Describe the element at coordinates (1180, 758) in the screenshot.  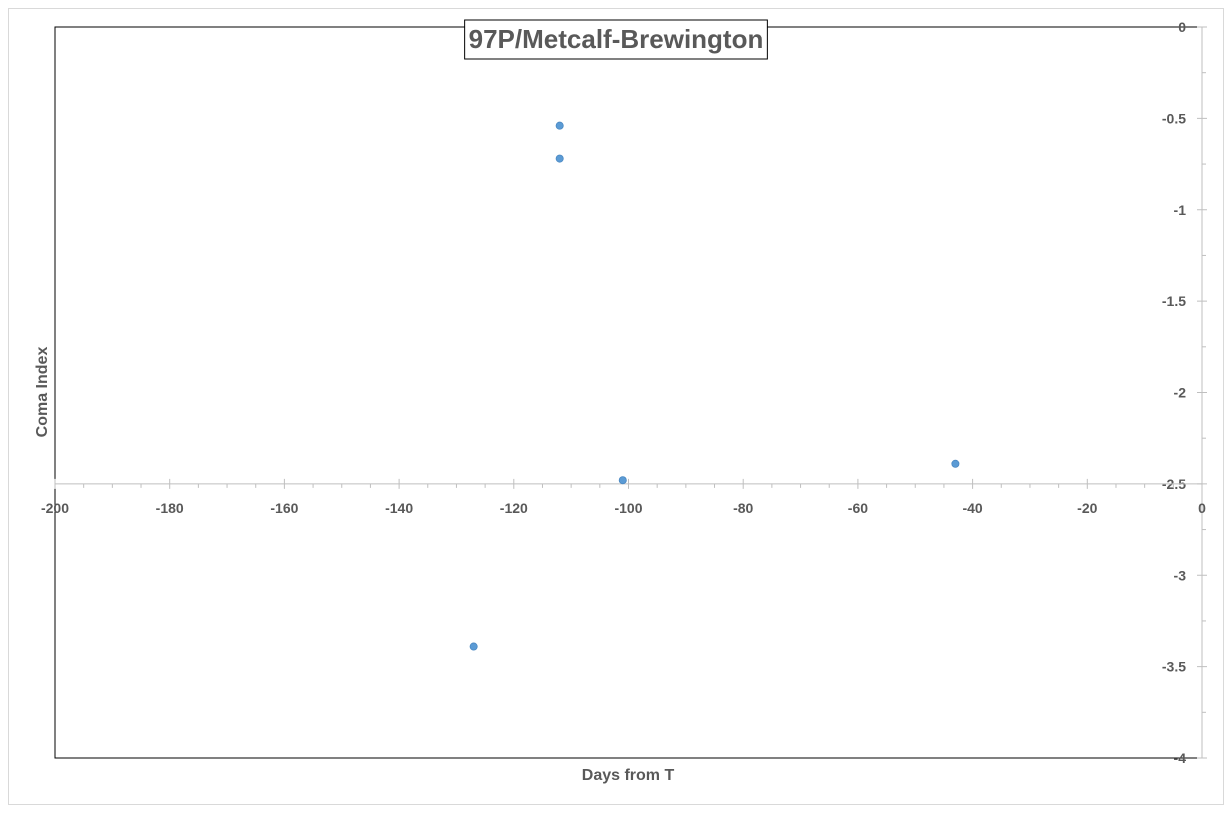
I see `y-tick-label: -4` at that location.